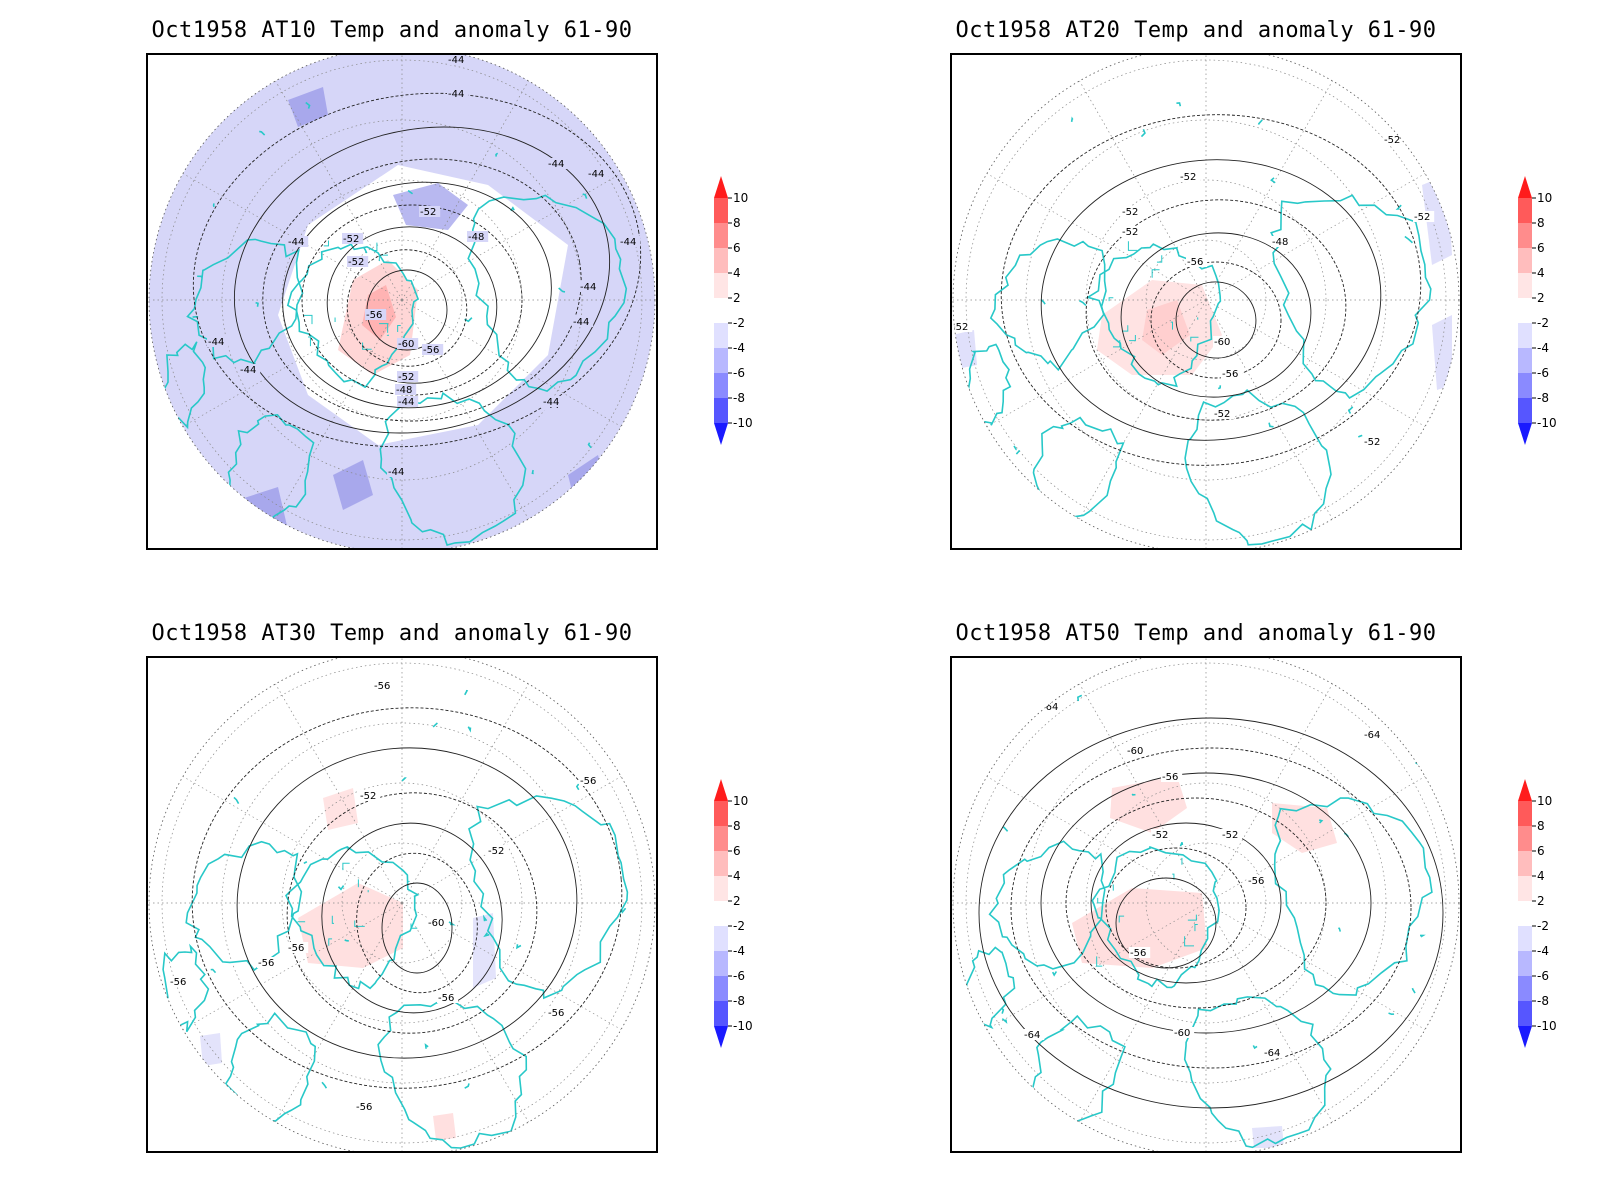 The image size is (1600, 1200). Describe the element at coordinates (1541, 248) in the screenshot. I see `colorbar-label: 6` at that location.